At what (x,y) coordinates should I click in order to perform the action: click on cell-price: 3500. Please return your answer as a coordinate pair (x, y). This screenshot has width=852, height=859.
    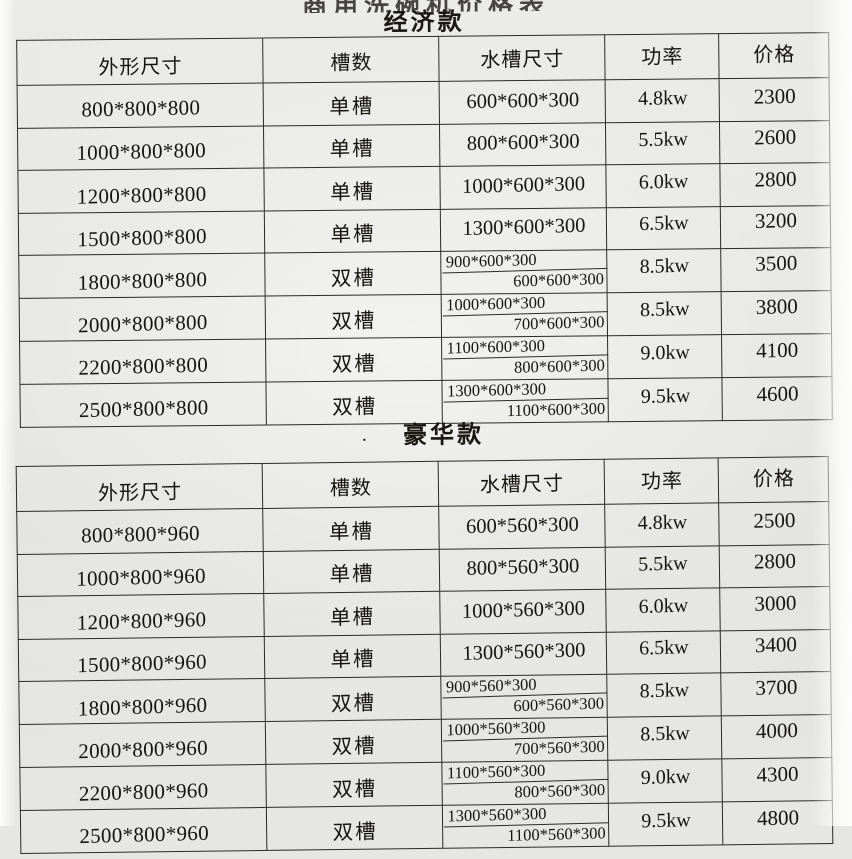
    Looking at the image, I should click on (776, 263).